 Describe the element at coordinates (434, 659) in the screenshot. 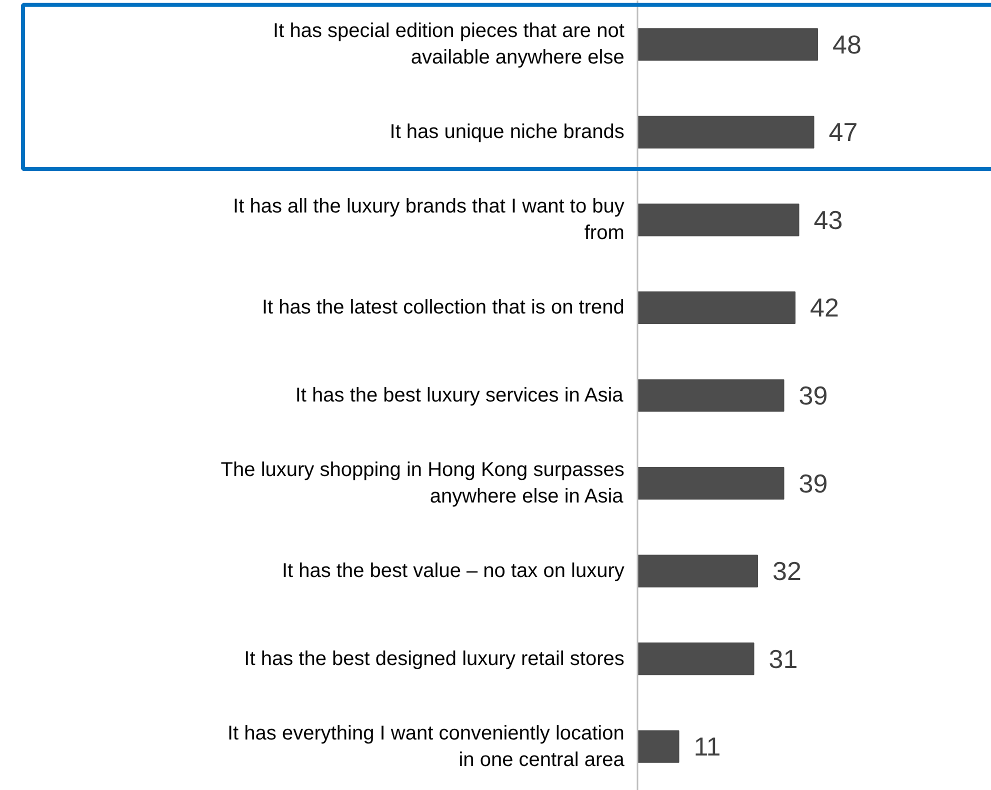

I see `y-tick-label: It has the best designed luxury retail stores` at that location.